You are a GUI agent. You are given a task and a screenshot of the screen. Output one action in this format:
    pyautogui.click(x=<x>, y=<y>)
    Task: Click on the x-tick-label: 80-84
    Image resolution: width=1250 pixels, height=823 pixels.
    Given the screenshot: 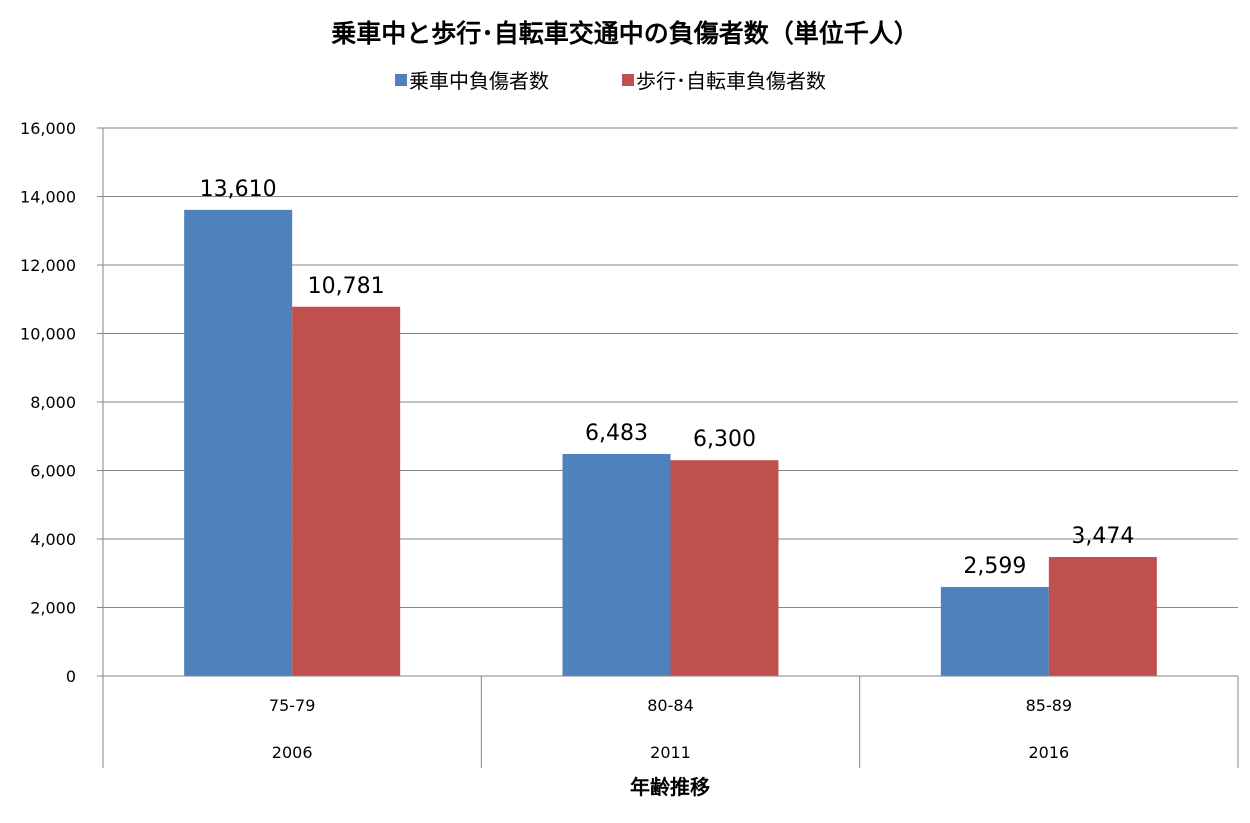 What is the action you would take?
    pyautogui.click(x=670, y=705)
    